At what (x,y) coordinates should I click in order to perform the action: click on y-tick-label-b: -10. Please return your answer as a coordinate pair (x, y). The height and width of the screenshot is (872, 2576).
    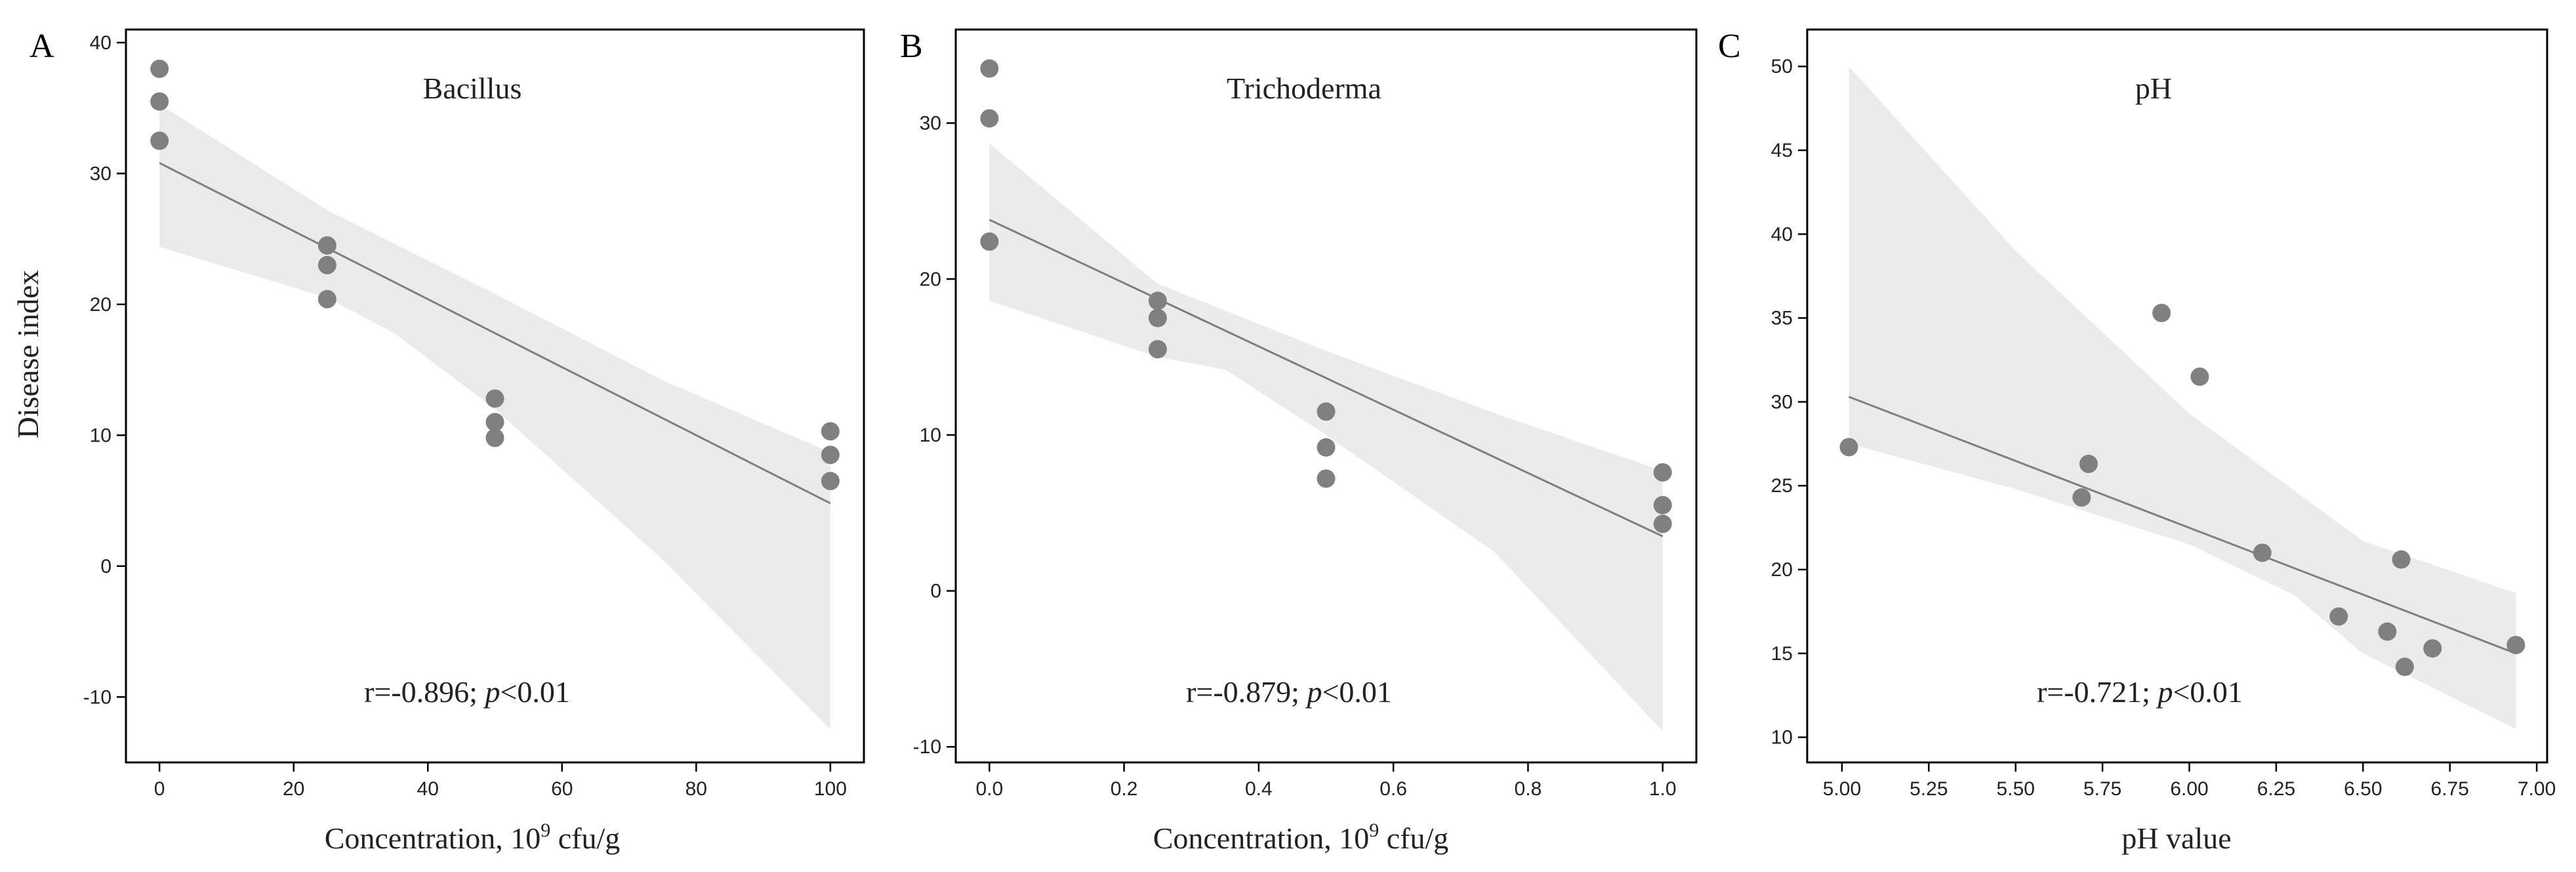
    Looking at the image, I should click on (927, 747).